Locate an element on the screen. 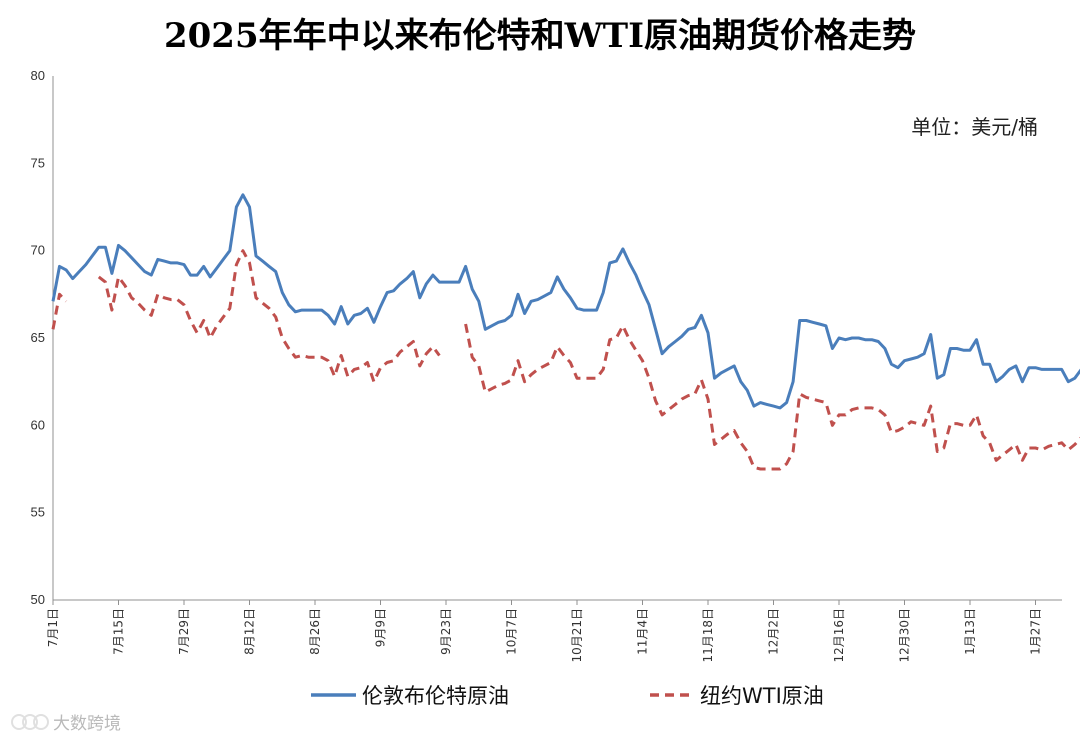  y-tick-label: 75 is located at coordinates (38, 162).